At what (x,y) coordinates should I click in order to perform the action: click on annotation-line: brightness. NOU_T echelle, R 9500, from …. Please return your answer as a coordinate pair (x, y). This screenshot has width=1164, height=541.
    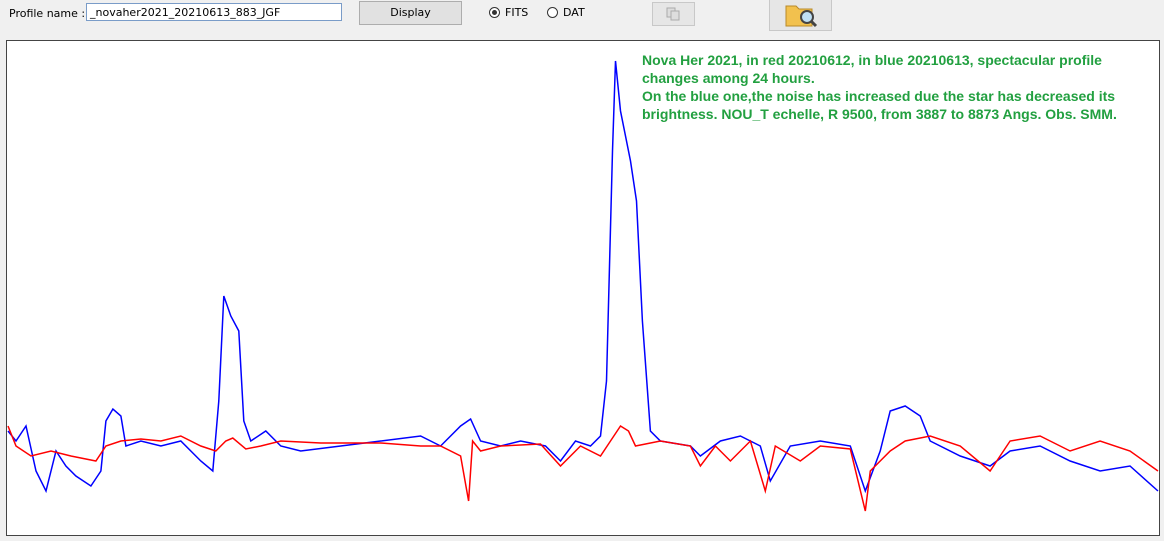
    Looking at the image, I should click on (879, 114).